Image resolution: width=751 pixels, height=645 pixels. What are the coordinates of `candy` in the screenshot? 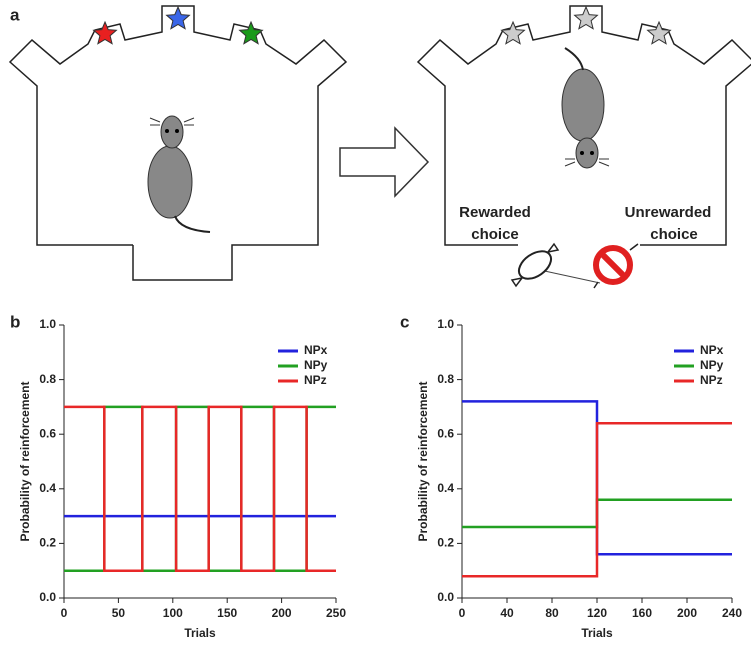 It's located at (535, 265).